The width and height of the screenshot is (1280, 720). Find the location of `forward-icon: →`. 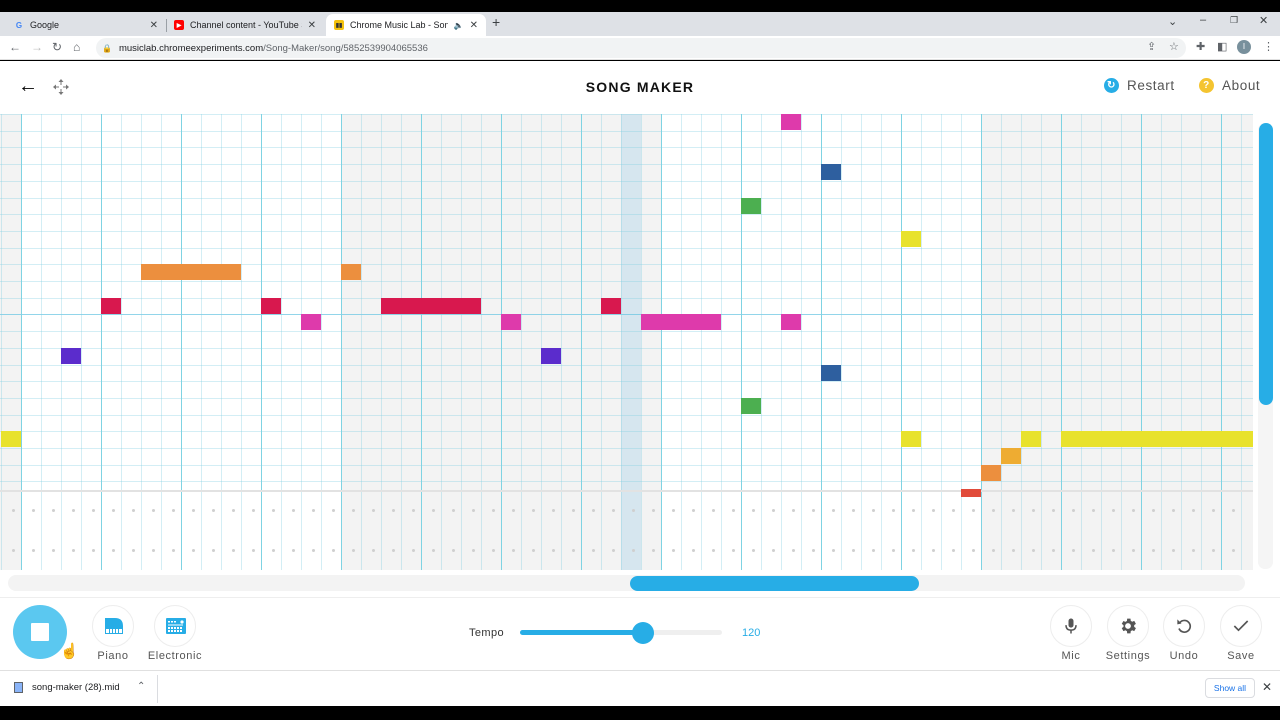

forward-icon: → is located at coordinates (37, 47).